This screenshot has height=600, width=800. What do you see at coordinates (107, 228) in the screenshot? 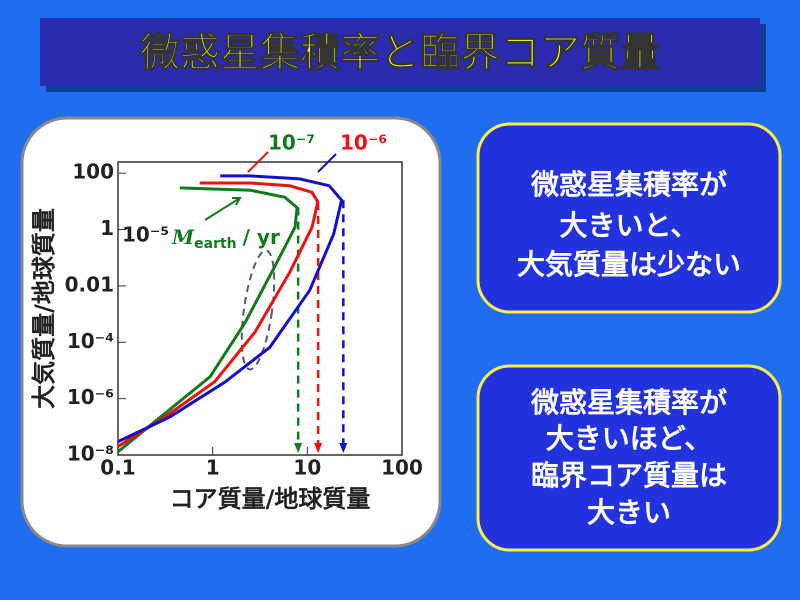
I see `y-tick-label: 1` at bounding box center [107, 228].